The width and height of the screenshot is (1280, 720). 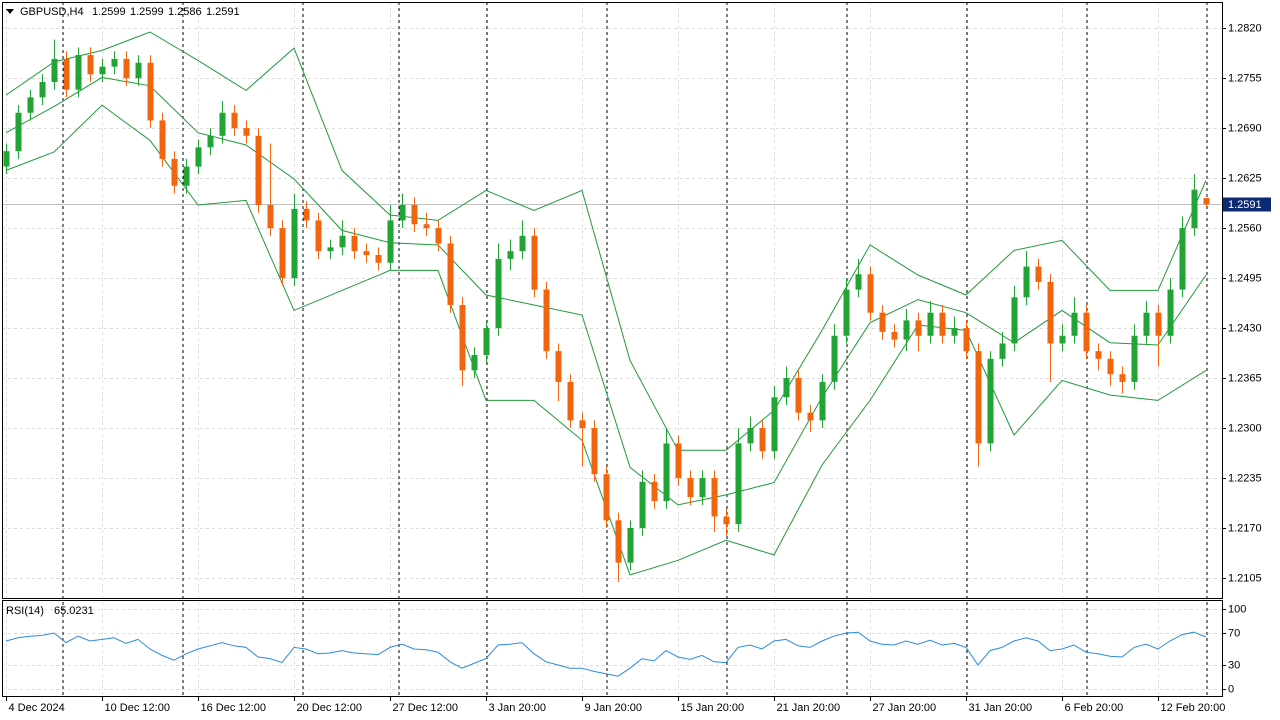 What do you see at coordinates (606, 654) in the screenshot?
I see `rsi-line` at bounding box center [606, 654].